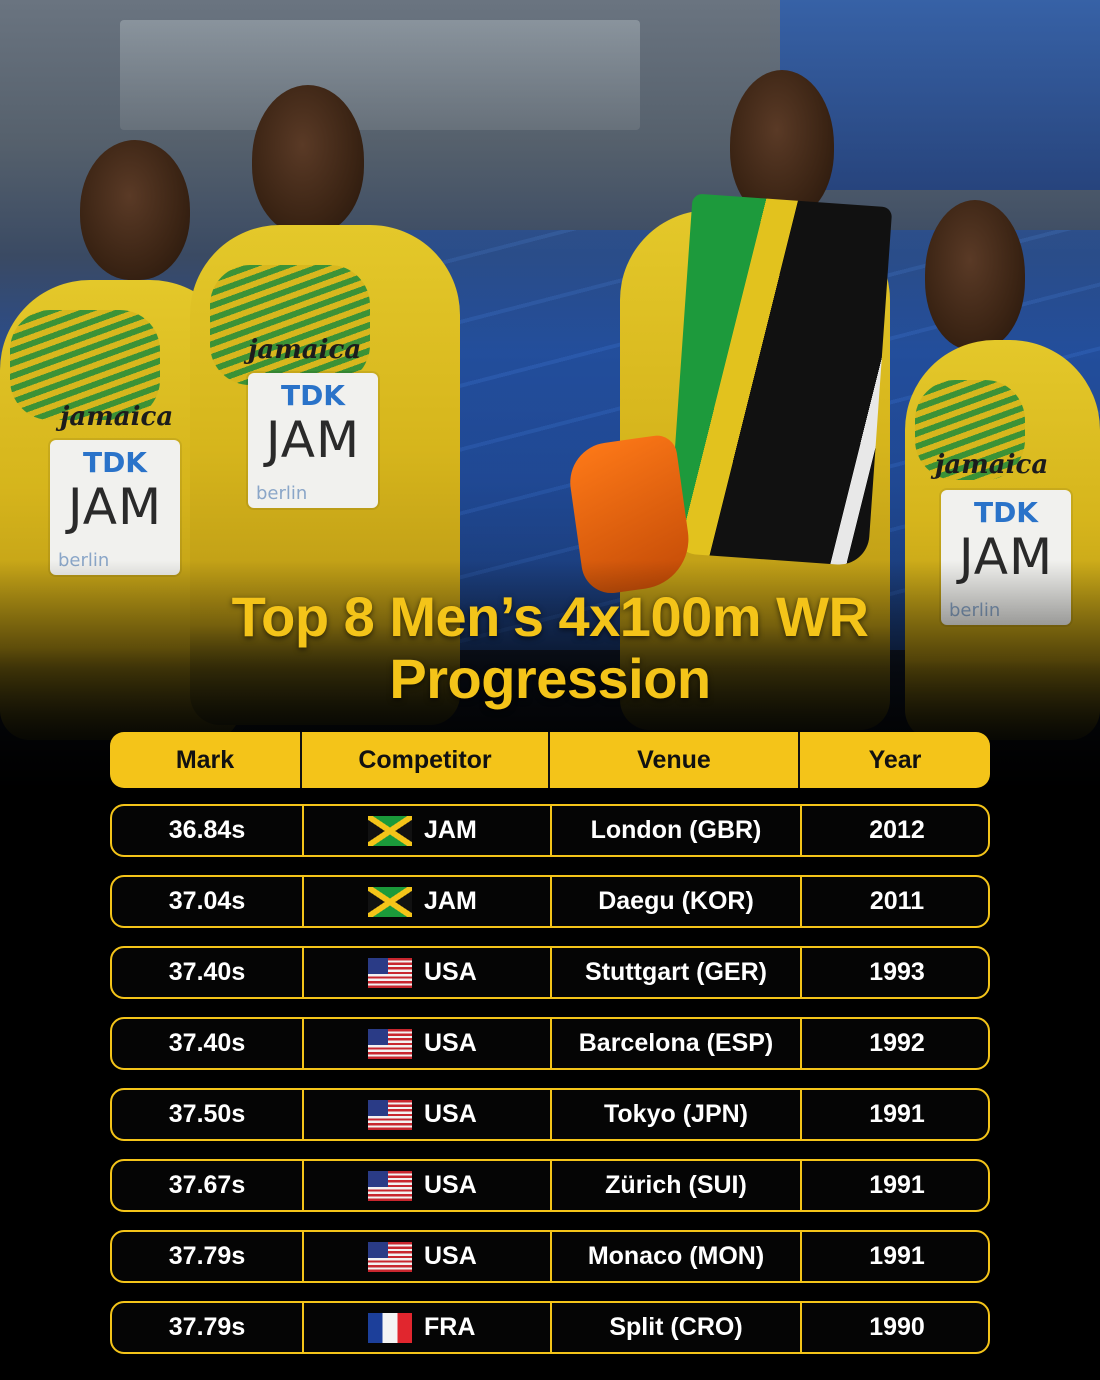 The width and height of the screenshot is (1100, 1380). Describe the element at coordinates (675, 1114) in the screenshot. I see `venue-cell: Tokyo (JPN)` at that location.